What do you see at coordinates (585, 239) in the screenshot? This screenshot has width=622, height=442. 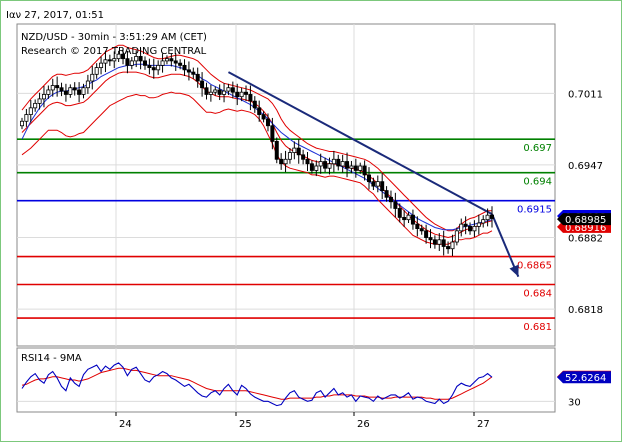 I see `y-tick-label: 0.6882` at bounding box center [585, 239].